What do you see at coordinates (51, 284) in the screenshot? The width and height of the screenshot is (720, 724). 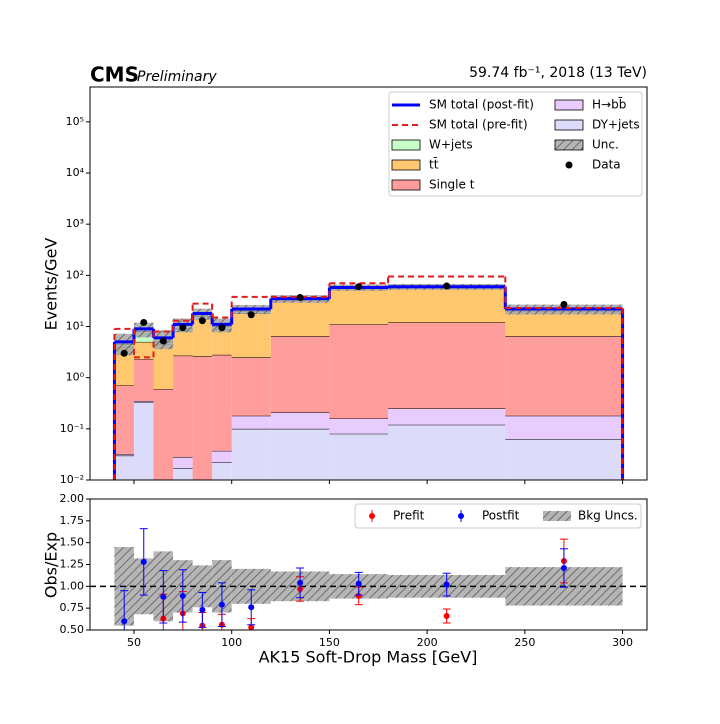 I see `y-axis-label: Events/GeV` at bounding box center [51, 284].